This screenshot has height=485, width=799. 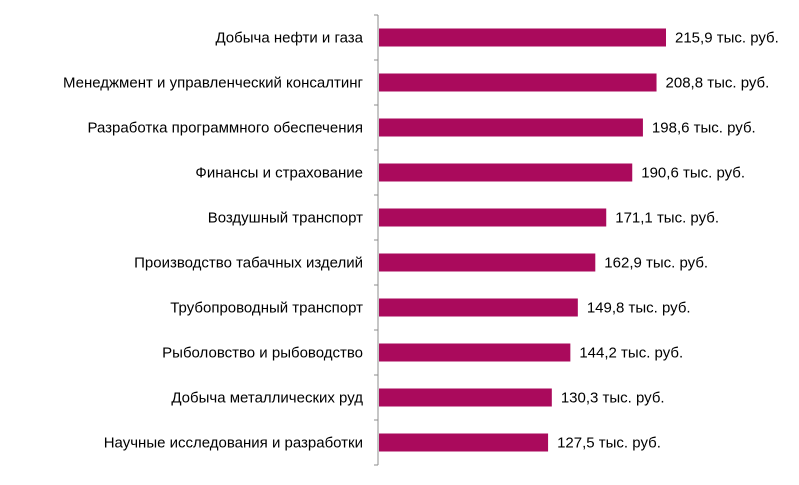 I want to click on value-label: 162,9 тыс. руб., so click(x=656, y=263).